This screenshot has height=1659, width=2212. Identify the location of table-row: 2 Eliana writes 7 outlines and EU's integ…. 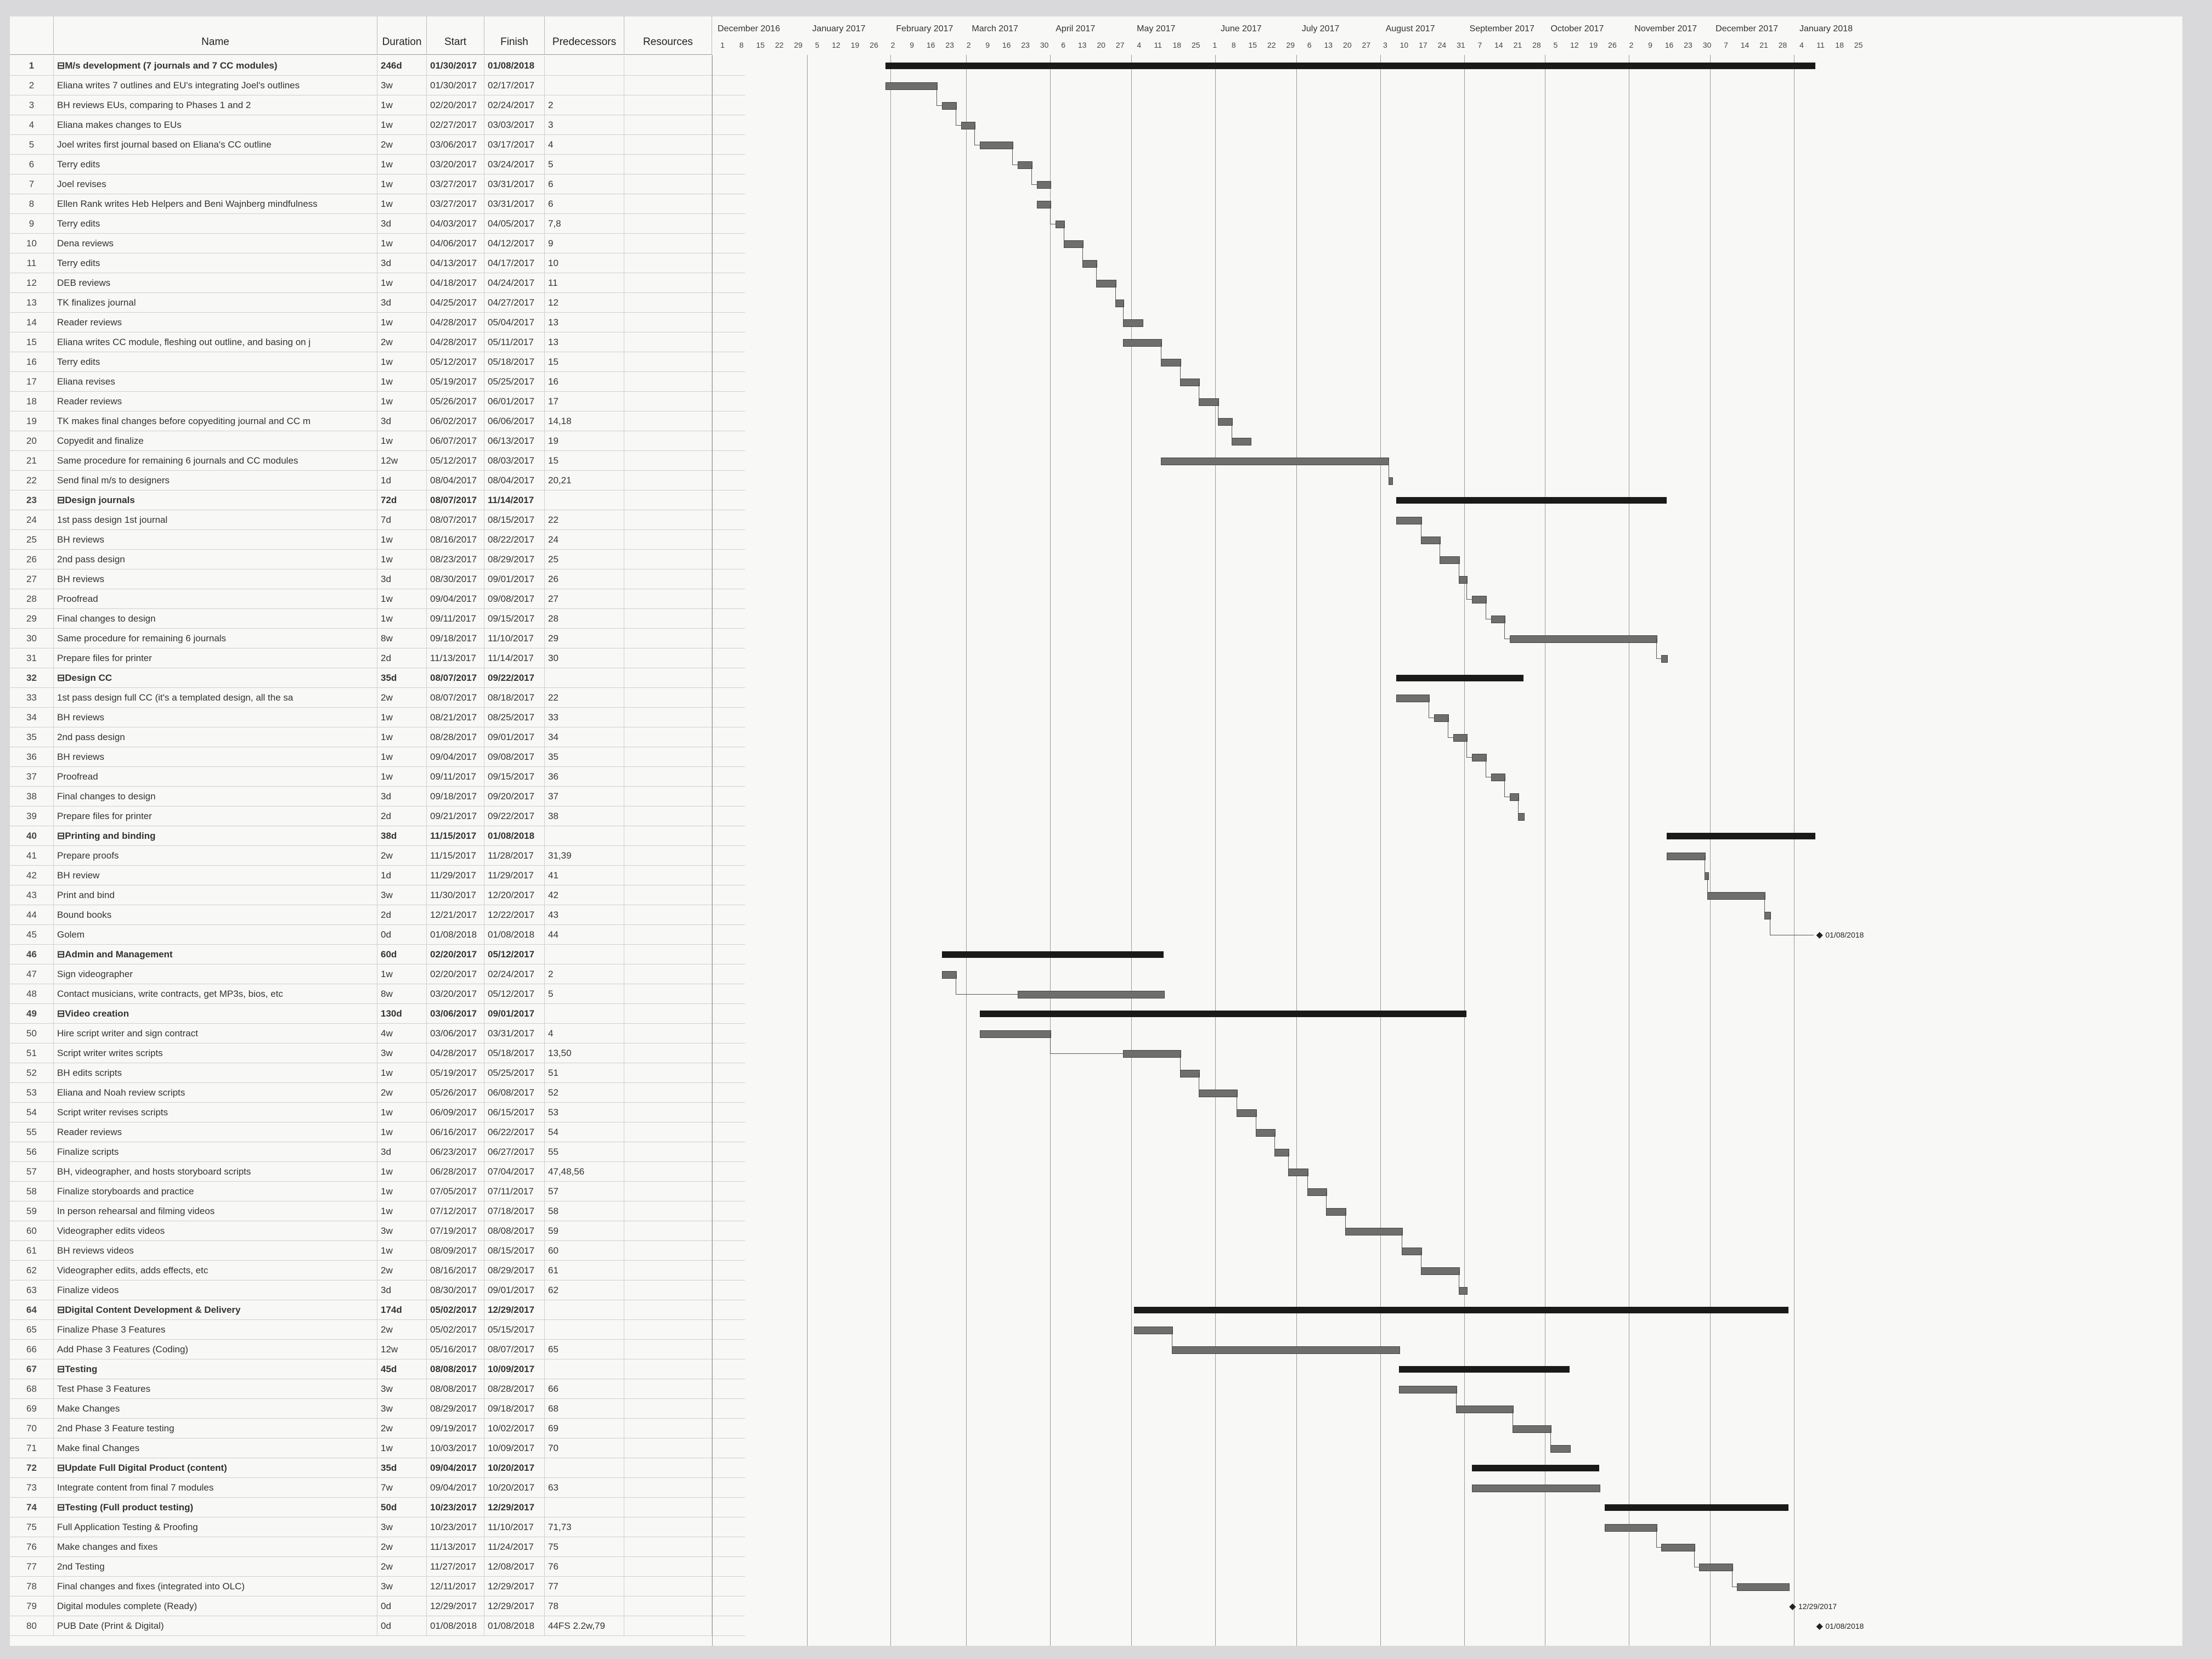
(377, 85).